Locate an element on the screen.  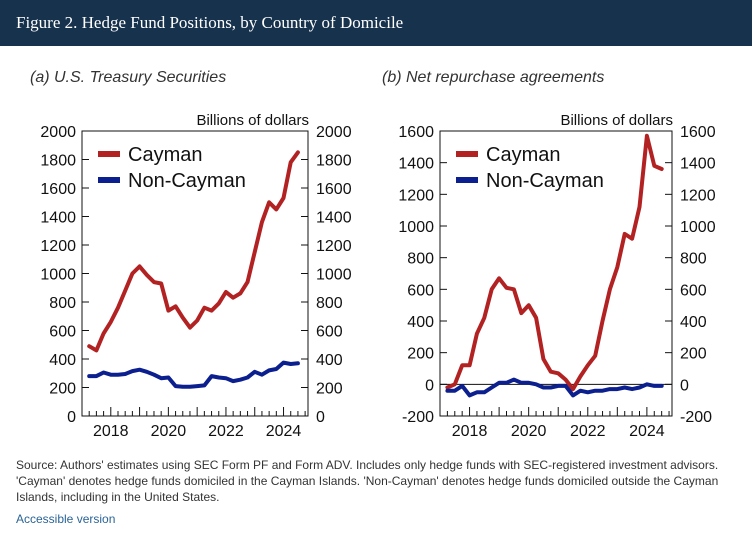
panel-a-ytick-label-right: 0 is located at coordinates (320, 417).